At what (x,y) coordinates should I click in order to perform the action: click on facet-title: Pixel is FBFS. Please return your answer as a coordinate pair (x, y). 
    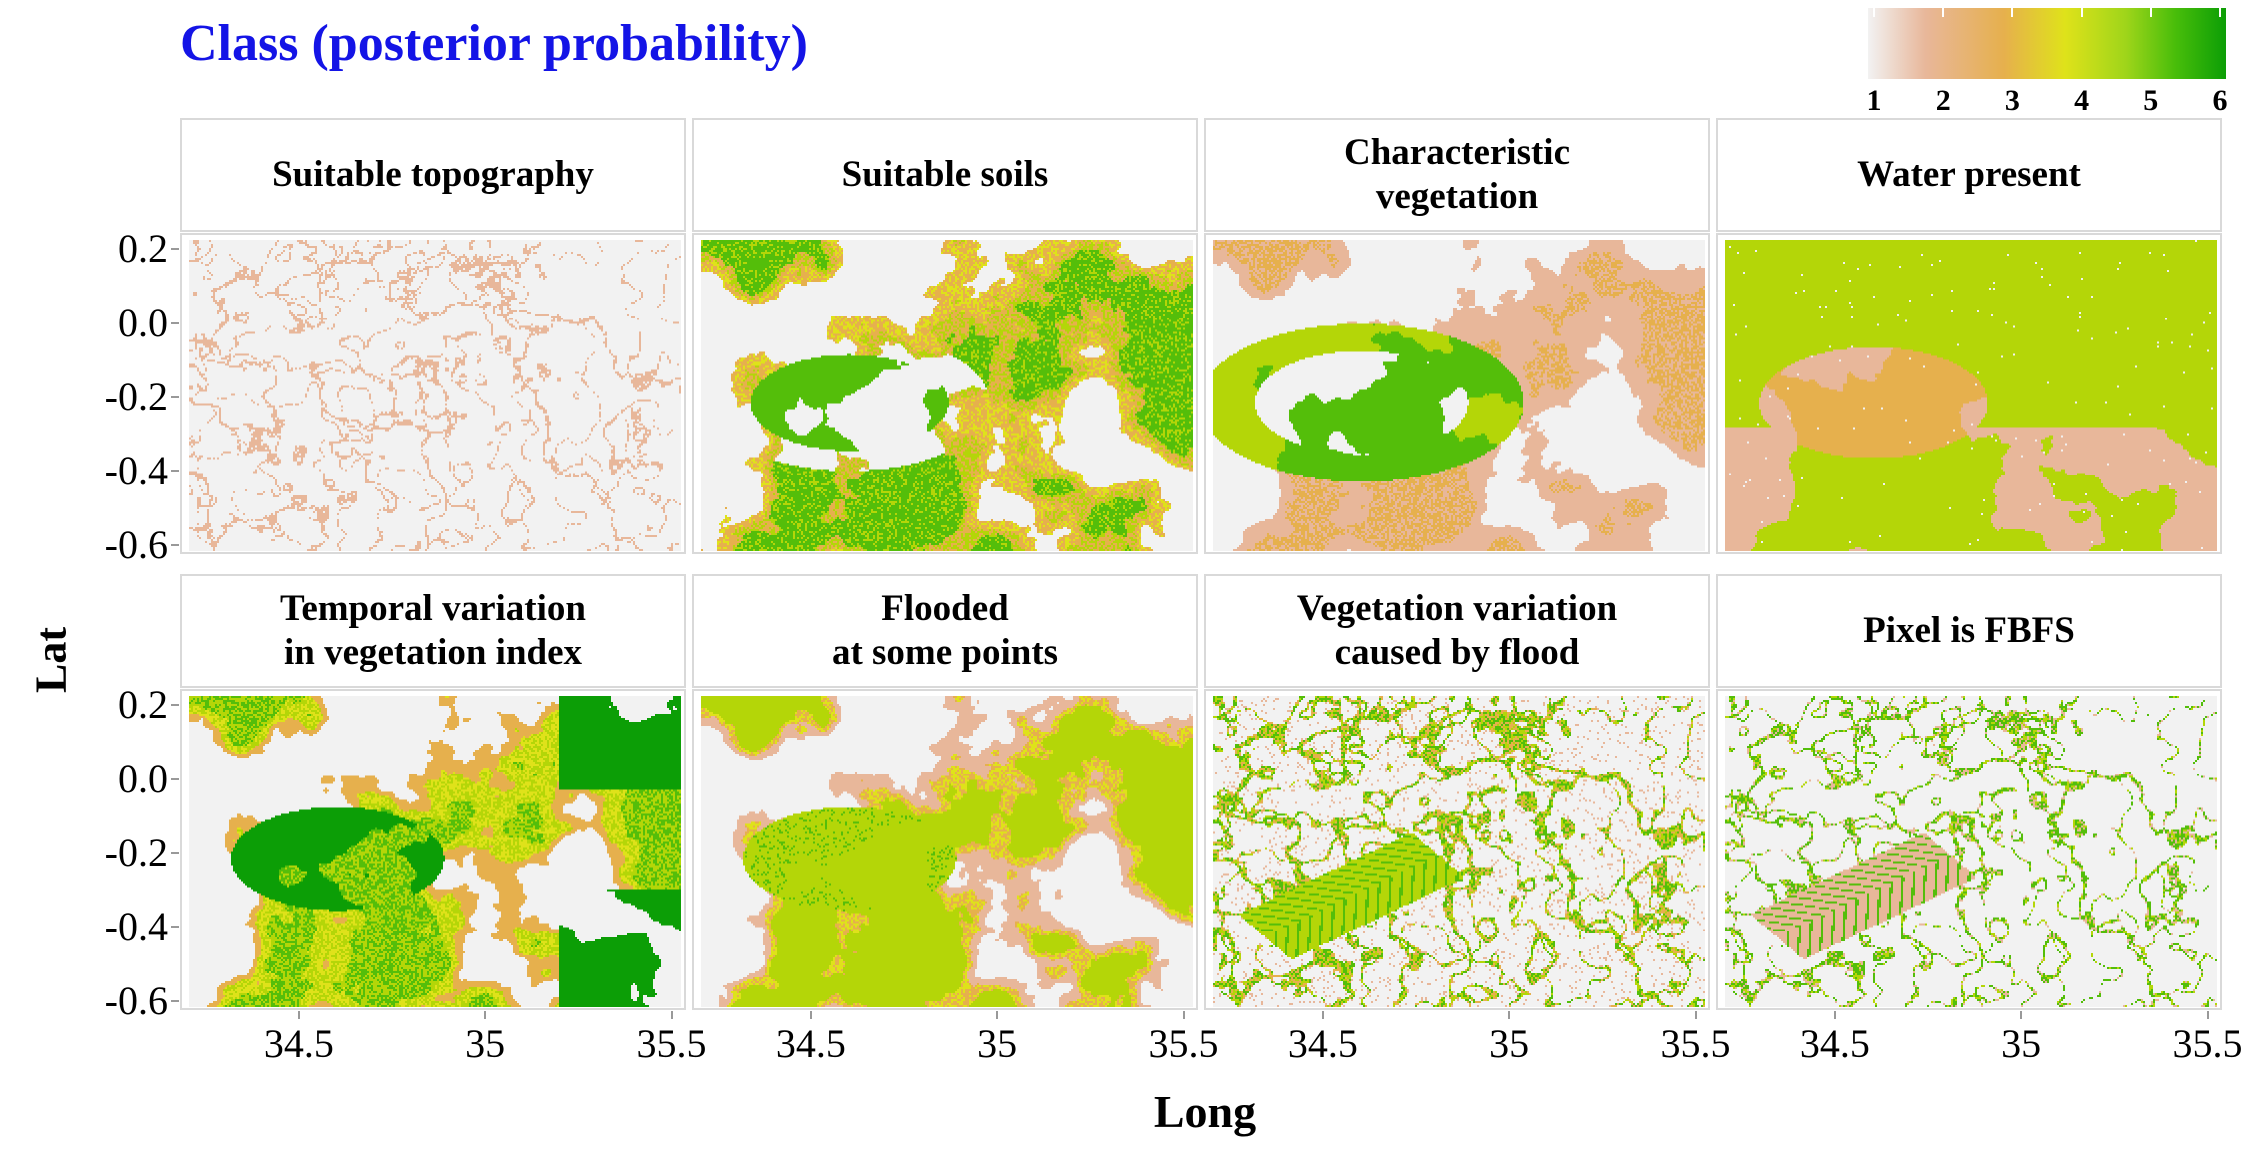
    Looking at the image, I should click on (1969, 630).